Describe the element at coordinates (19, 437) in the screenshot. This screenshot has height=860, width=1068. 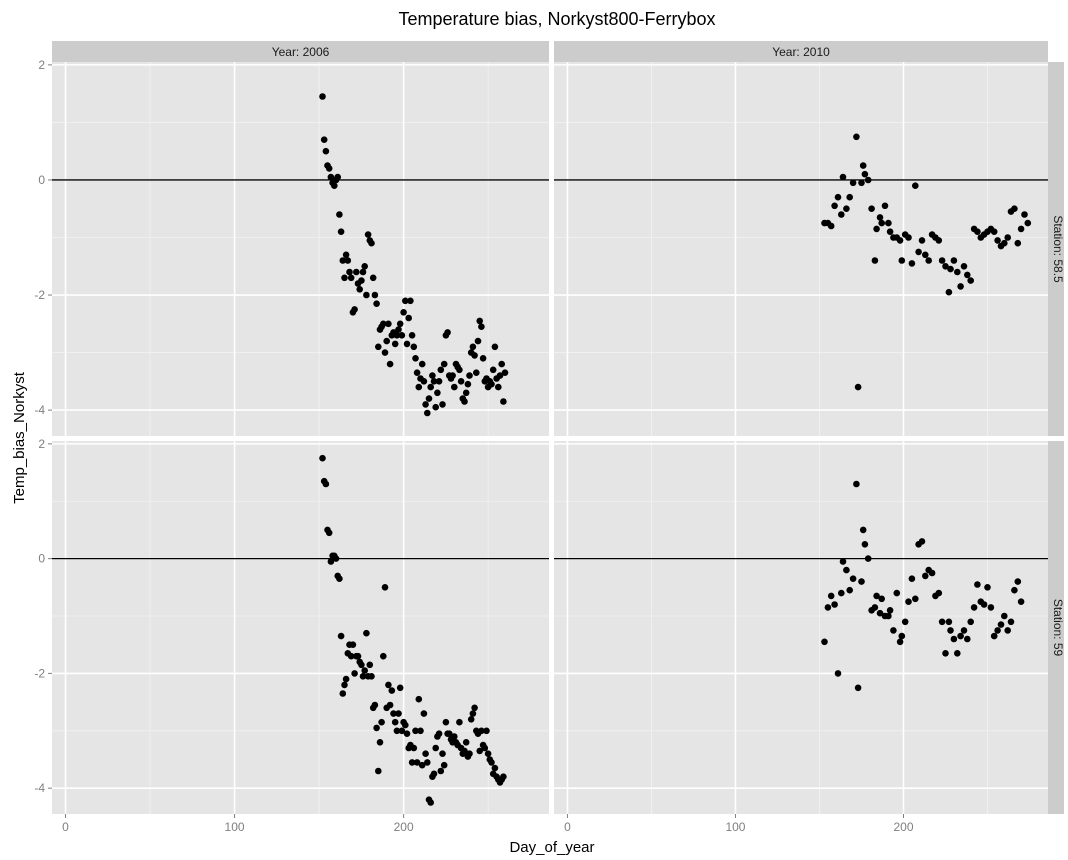
I see `y-axis-title: Temp_bias_Norkyst` at that location.